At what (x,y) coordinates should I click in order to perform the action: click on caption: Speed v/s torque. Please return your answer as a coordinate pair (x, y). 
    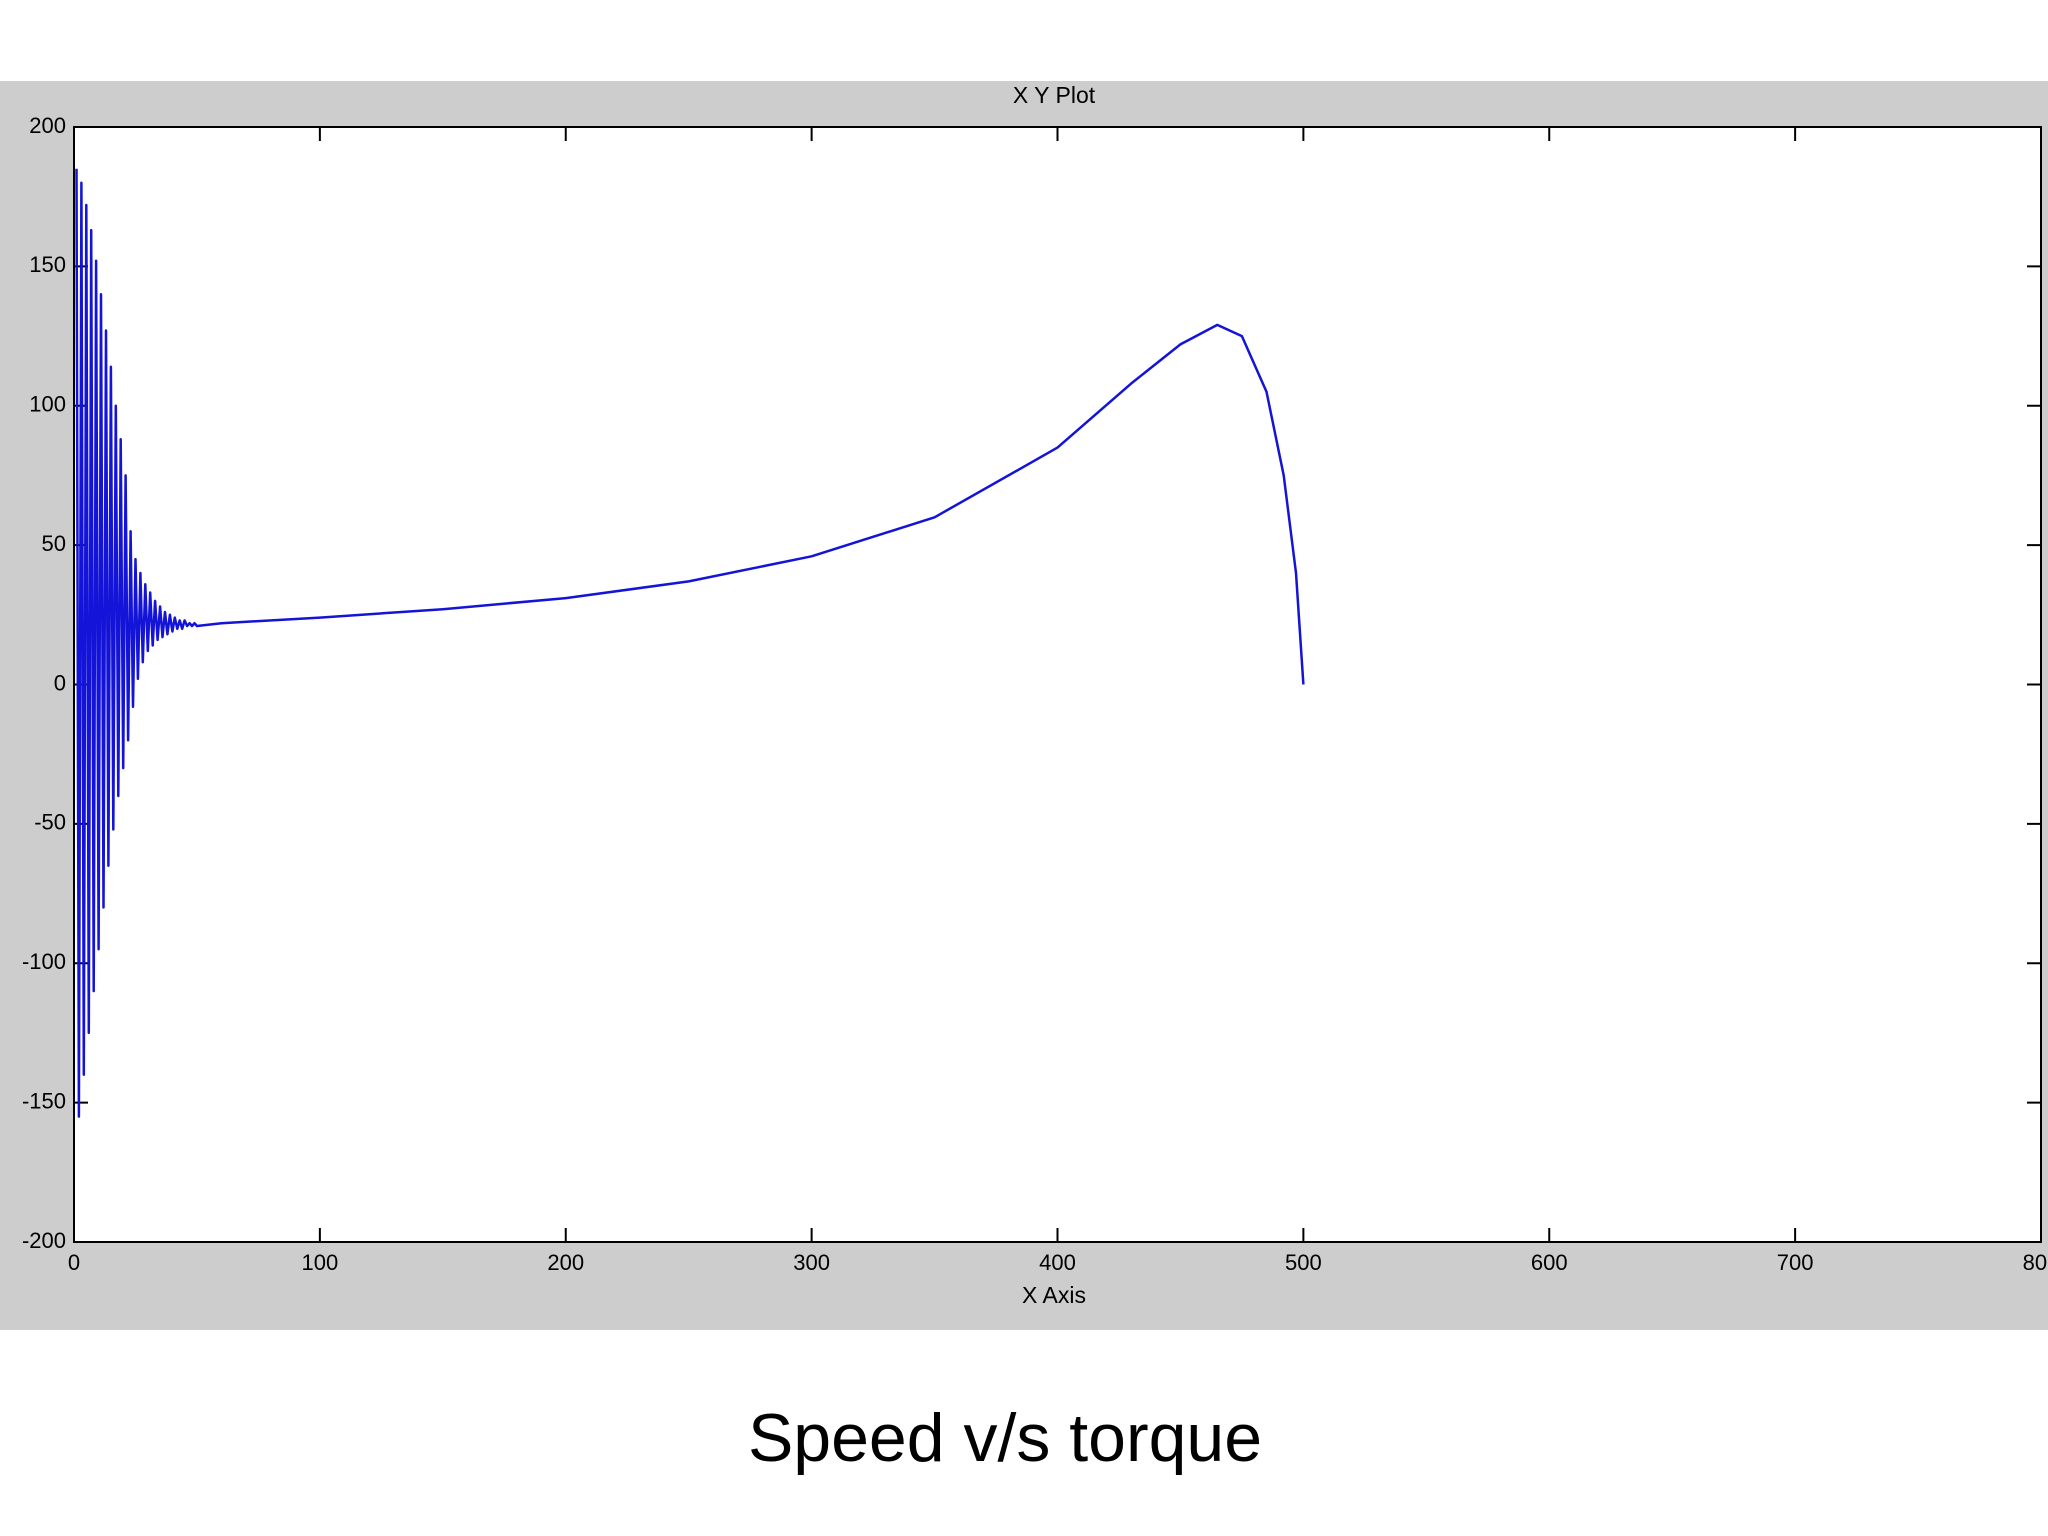
    Looking at the image, I should click on (1005, 1438).